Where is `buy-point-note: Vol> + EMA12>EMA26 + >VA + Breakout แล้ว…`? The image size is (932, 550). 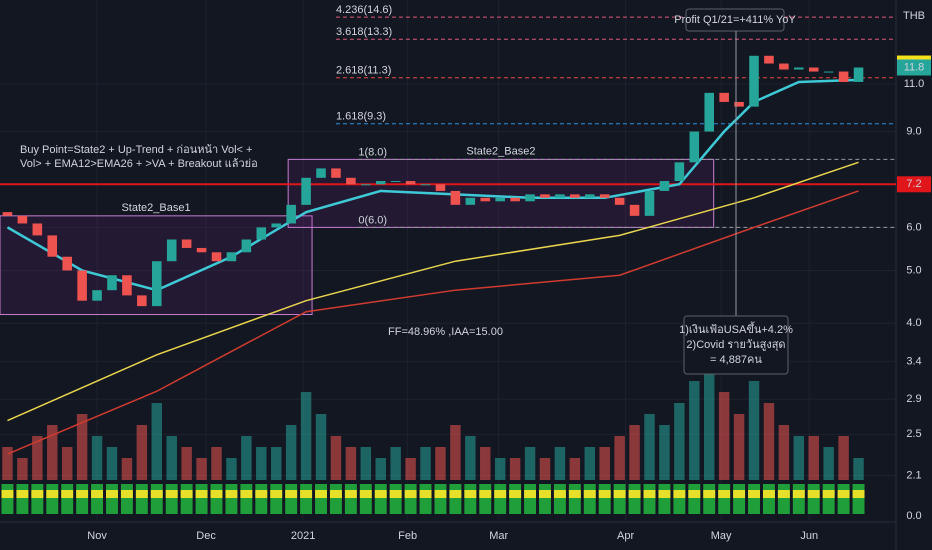
buy-point-note: Vol> + EMA12>EMA26 + >VA + Breakout แล้ว… is located at coordinates (139, 164).